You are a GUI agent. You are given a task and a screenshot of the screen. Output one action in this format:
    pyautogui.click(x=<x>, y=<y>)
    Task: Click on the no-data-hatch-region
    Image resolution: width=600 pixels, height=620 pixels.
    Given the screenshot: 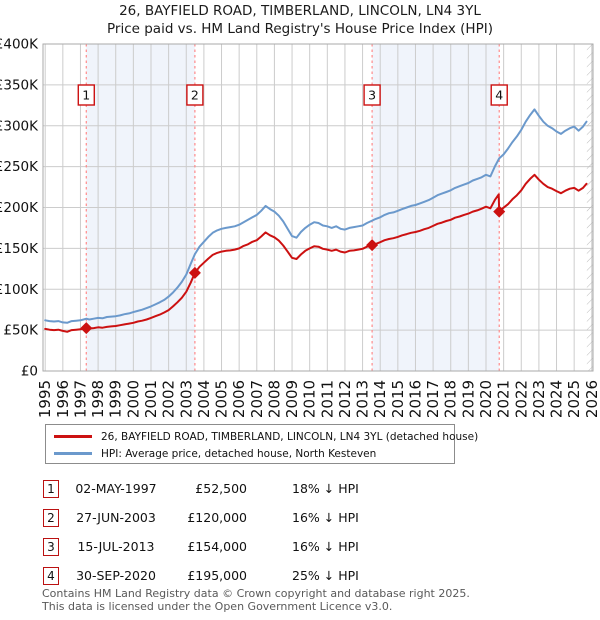 What is the action you would take?
    pyautogui.click(x=589, y=207)
    